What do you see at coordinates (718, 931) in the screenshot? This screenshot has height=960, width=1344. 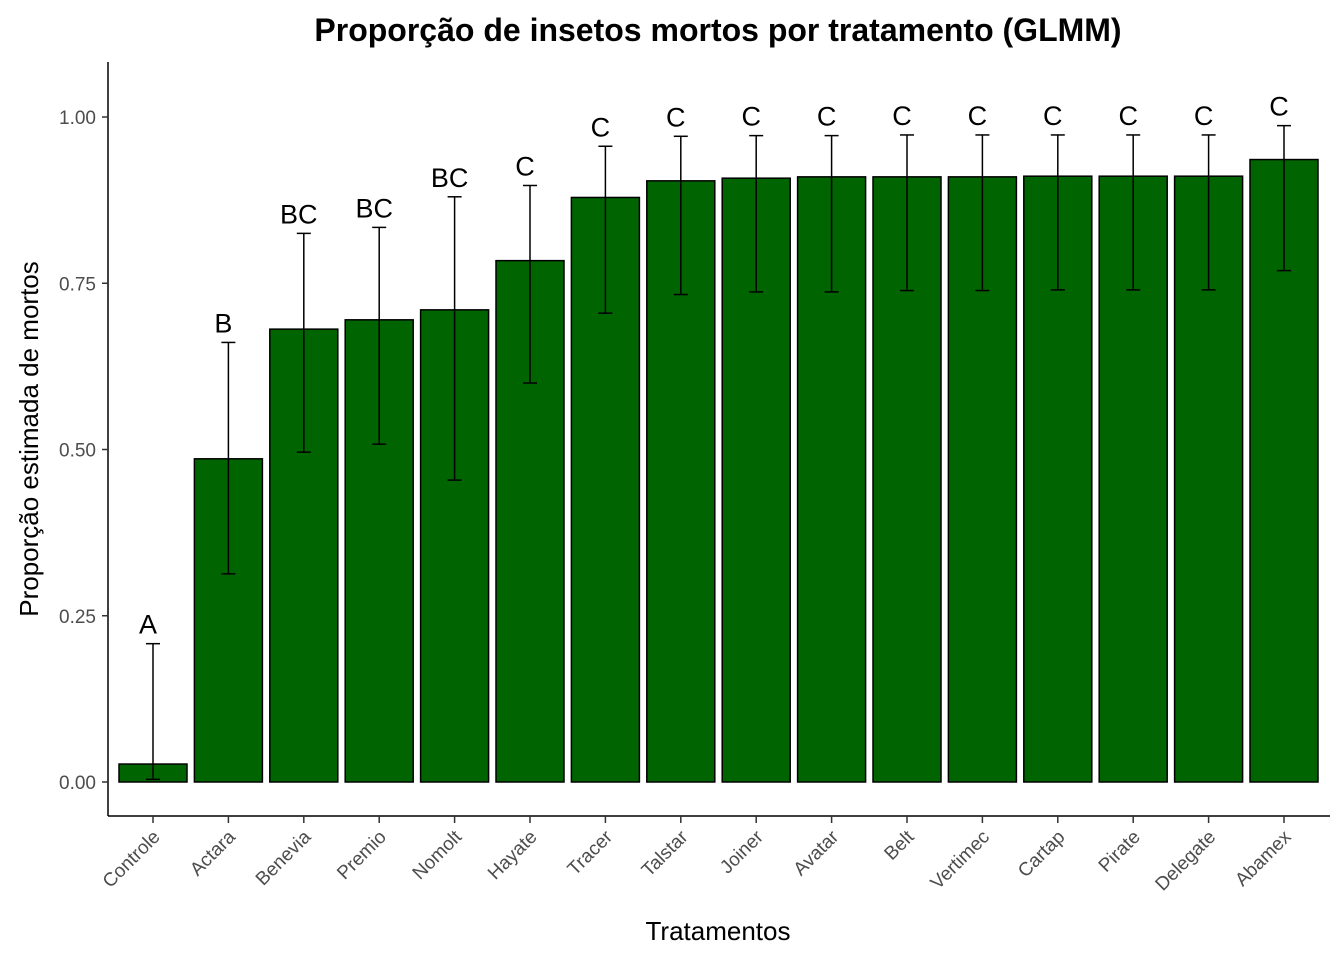 I see `x-axis-title: Tratamentos` at bounding box center [718, 931].